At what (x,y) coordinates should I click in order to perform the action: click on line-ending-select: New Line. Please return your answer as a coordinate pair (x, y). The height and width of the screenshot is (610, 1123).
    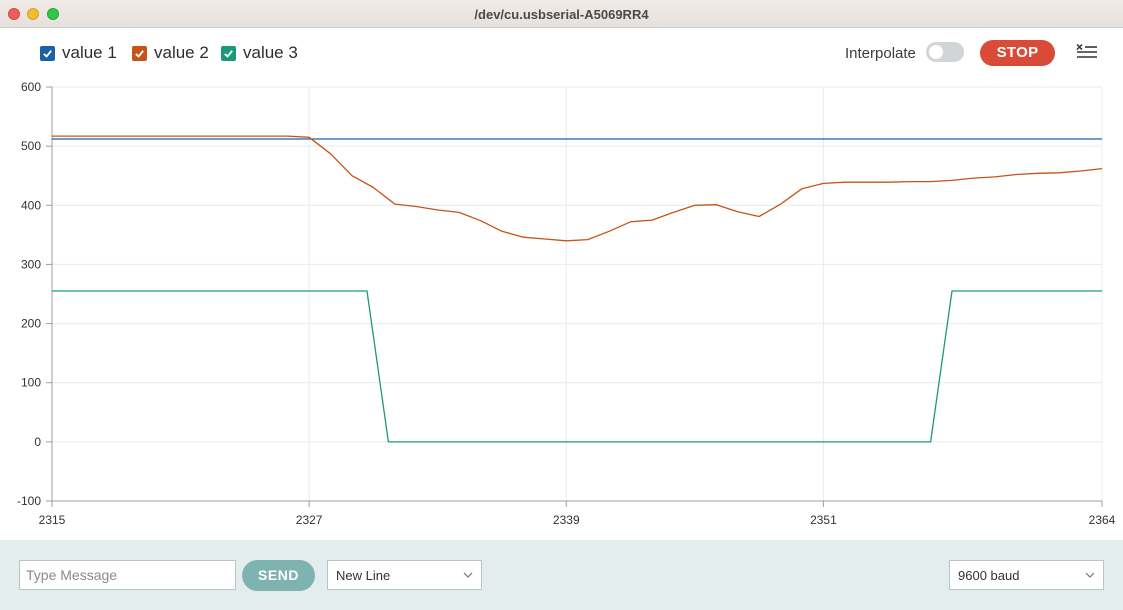
    Looking at the image, I should click on (404, 575).